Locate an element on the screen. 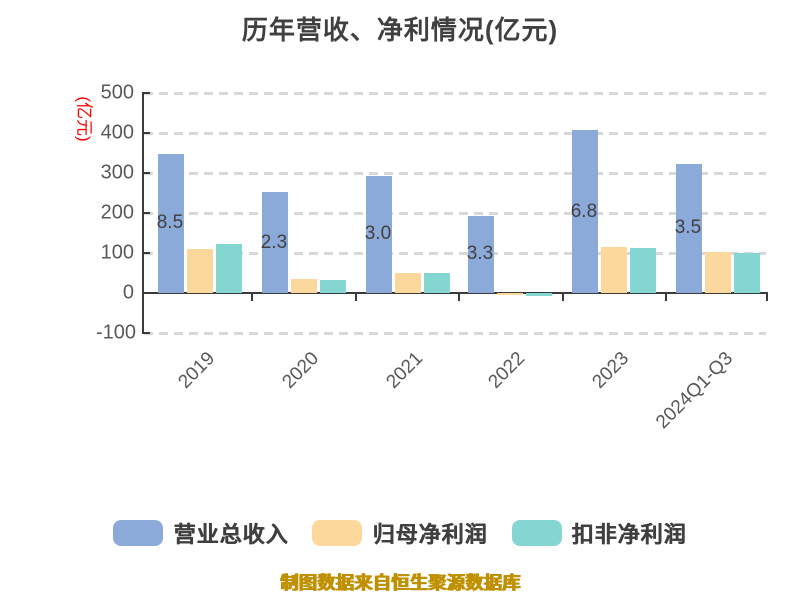  footer-source-note: 制图数据来自恒生聚源数据库 is located at coordinates (400, 583).